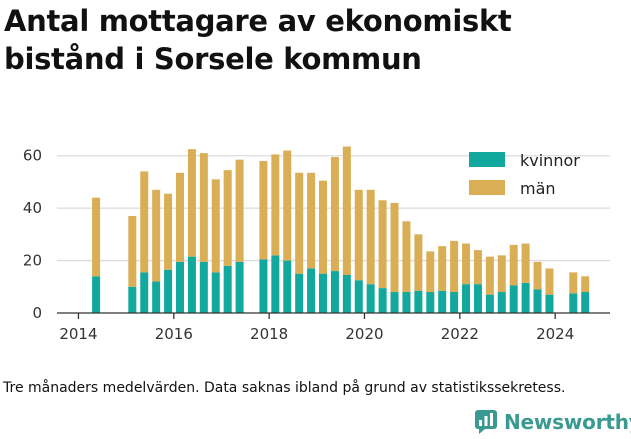 Image resolution: width=631 pixels, height=439 pixels. Describe the element at coordinates (32, 208) in the screenshot. I see `y-tick-label-40: 40` at that location.